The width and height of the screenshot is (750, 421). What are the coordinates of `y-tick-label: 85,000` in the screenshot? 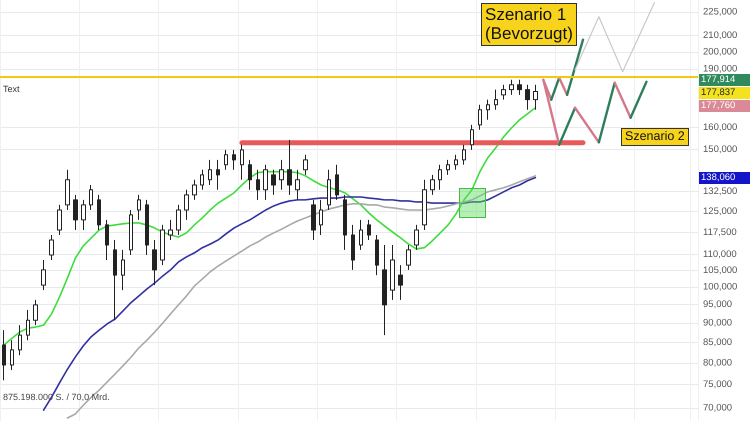 It's located at (717, 342).